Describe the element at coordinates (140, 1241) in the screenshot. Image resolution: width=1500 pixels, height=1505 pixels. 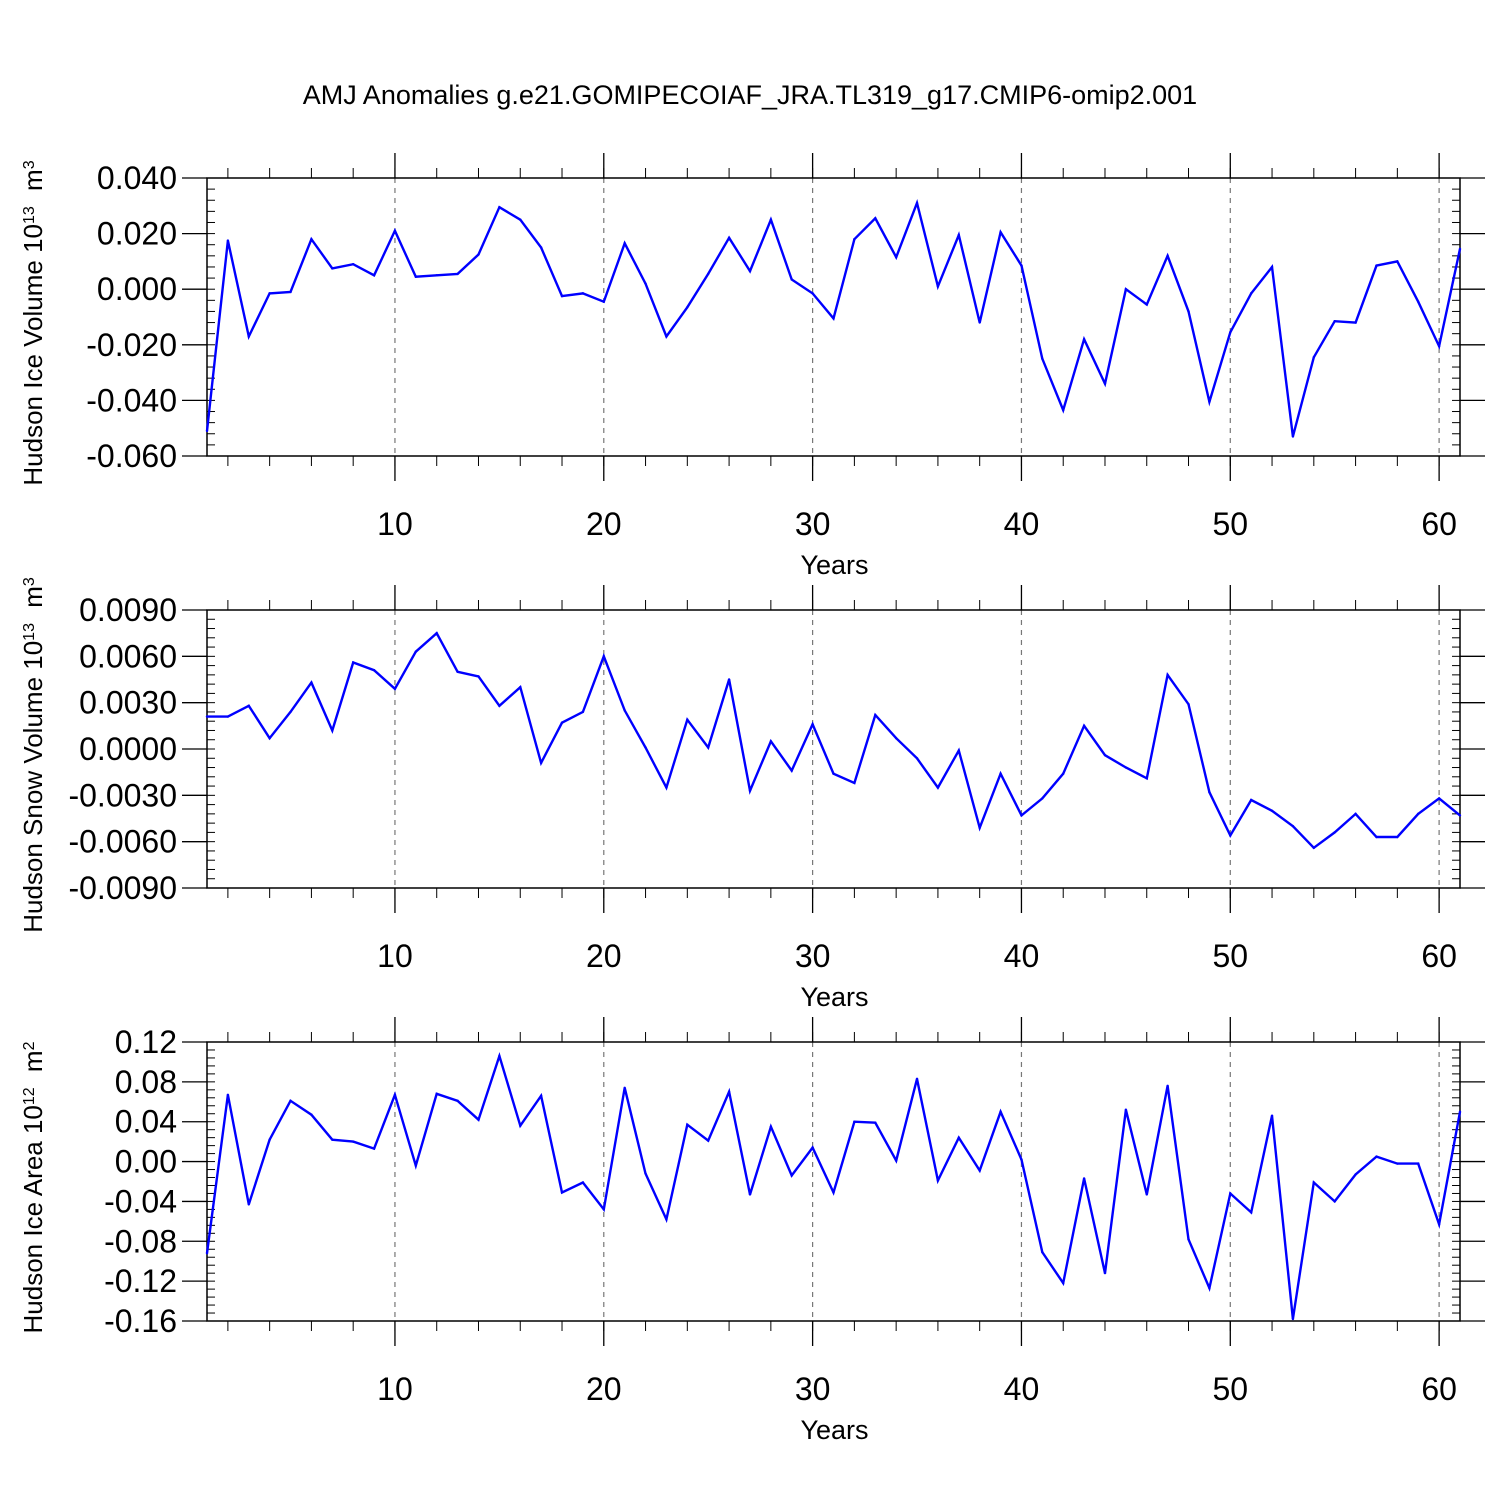
I see `y-tick-label: -0.08` at that location.